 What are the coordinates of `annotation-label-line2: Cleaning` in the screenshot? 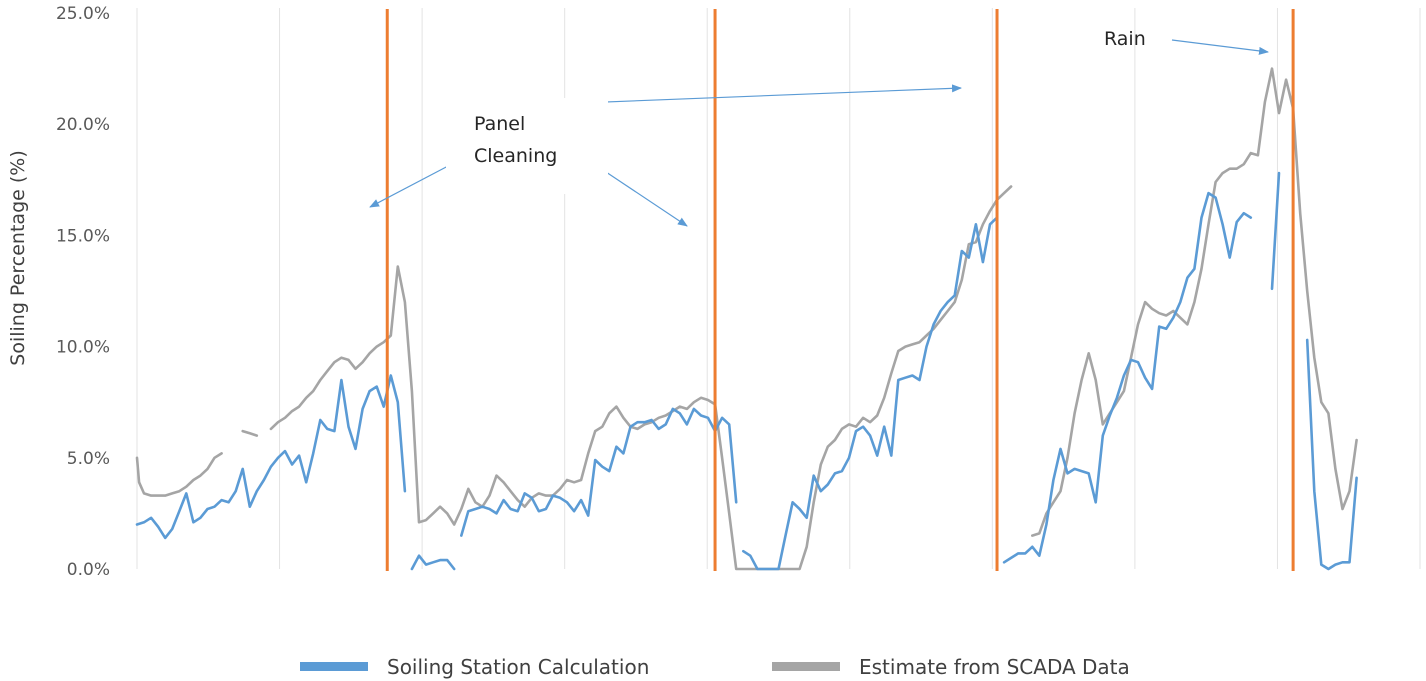 It's located at (515, 156).